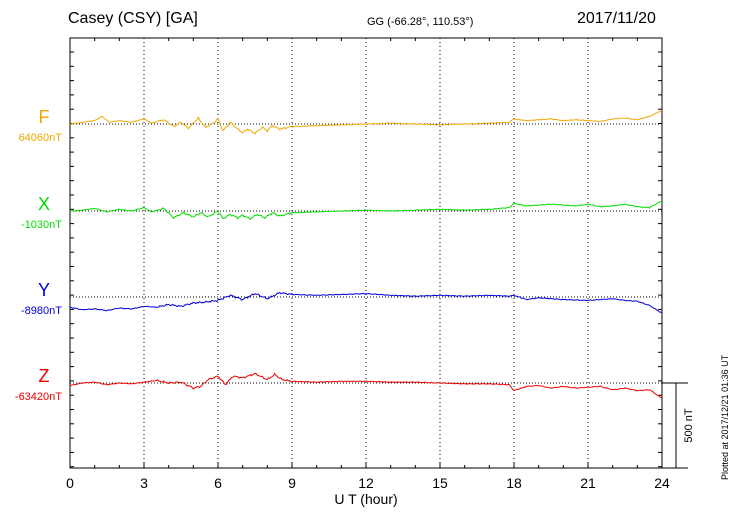  What do you see at coordinates (514, 483) in the screenshot?
I see `x-tick-label: 18` at bounding box center [514, 483].